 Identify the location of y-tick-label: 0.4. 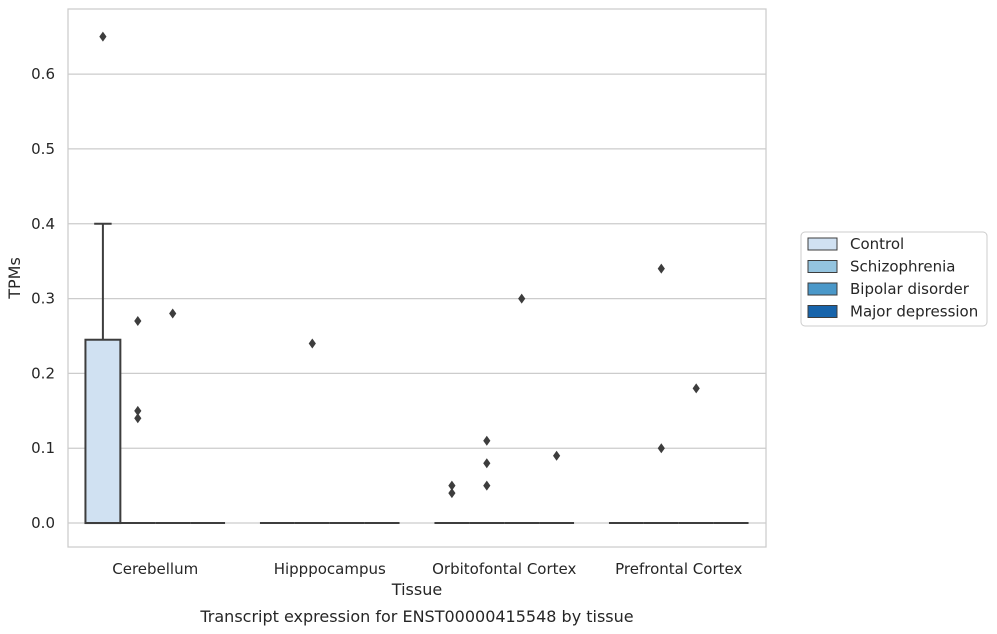
(43, 224).